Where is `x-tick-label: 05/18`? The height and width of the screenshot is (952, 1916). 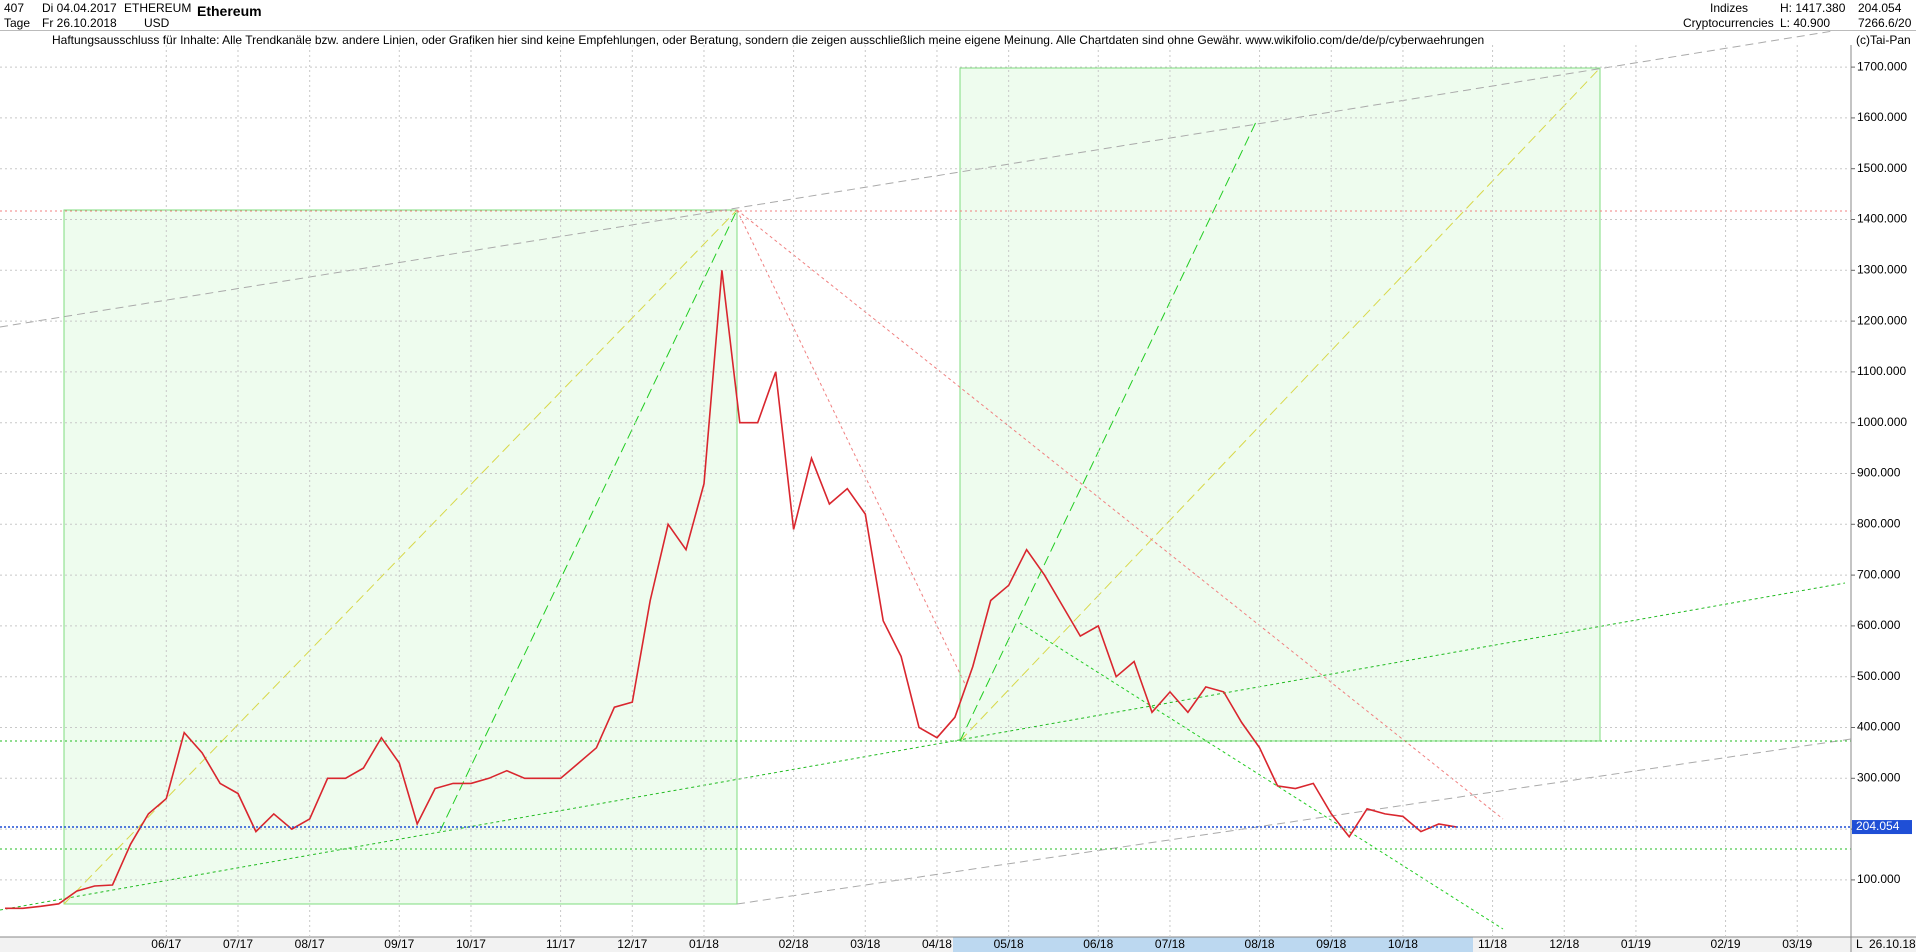
x-tick-label: 05/18 is located at coordinates (1009, 944).